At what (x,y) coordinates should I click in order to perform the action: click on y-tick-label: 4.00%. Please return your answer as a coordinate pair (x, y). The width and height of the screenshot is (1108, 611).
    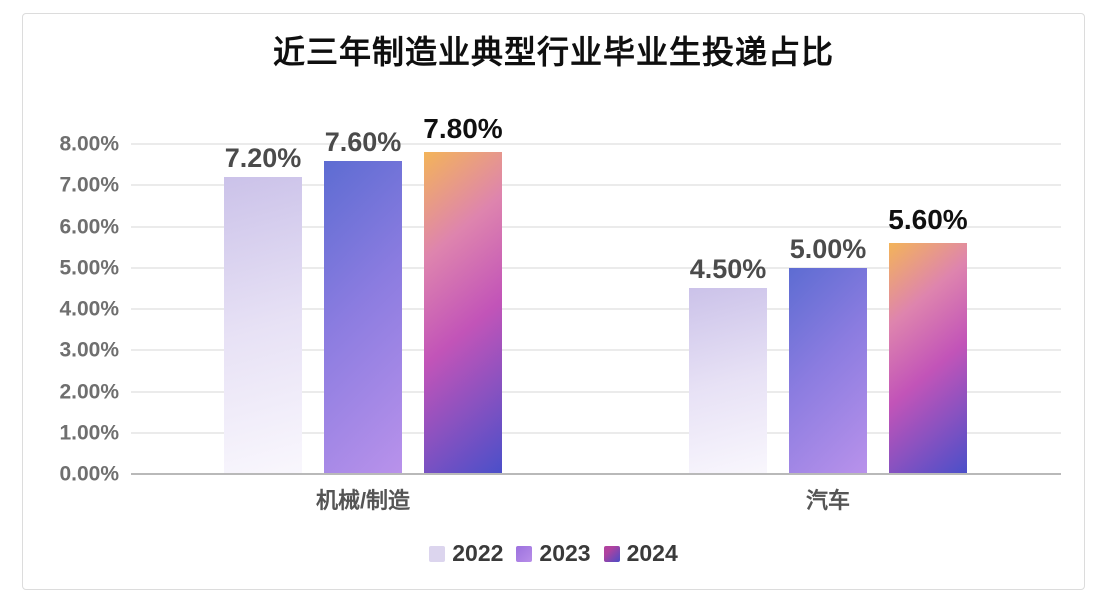
    Looking at the image, I should click on (89, 309).